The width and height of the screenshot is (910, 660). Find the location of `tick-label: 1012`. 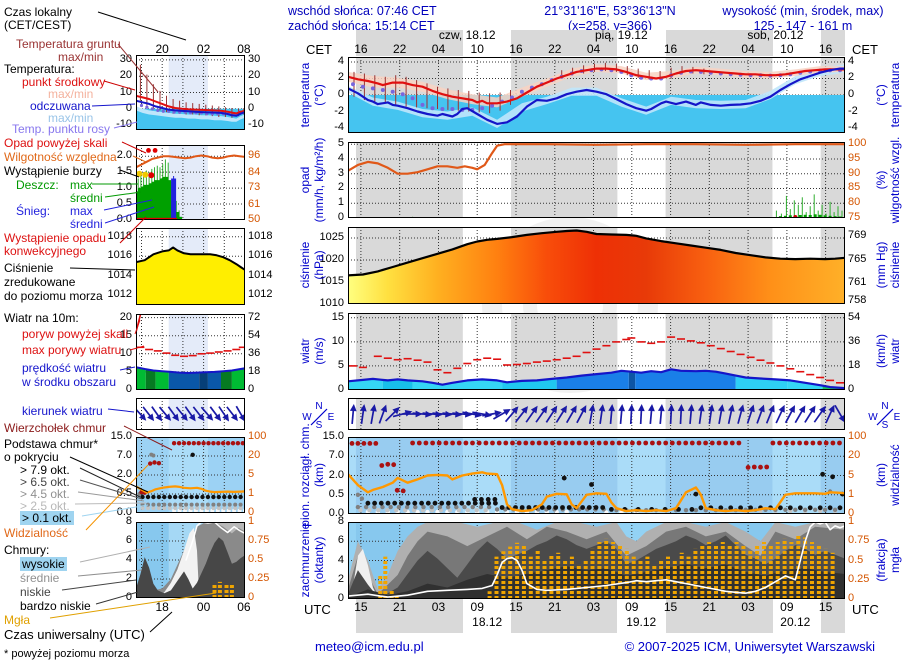

tick-label: 1012 is located at coordinates (119, 294).